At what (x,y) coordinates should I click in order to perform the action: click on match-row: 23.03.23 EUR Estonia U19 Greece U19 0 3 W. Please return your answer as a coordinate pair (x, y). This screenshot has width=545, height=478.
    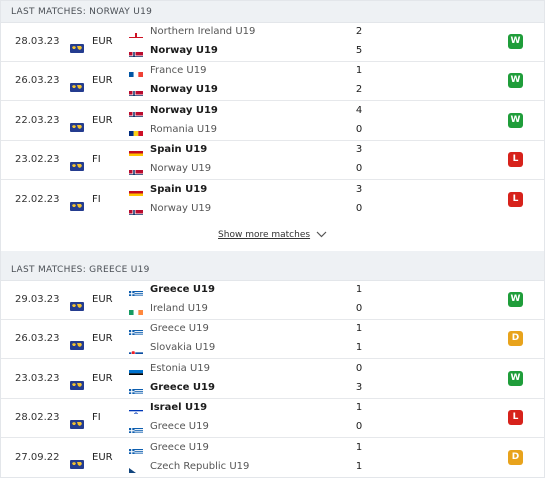
    Looking at the image, I should click on (272, 379).